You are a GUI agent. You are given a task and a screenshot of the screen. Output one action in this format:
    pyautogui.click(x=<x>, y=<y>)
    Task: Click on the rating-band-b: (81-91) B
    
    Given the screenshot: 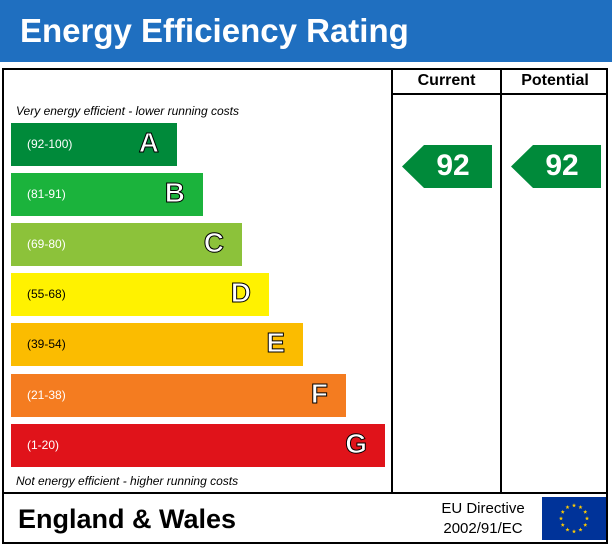 What is the action you would take?
    pyautogui.click(x=107, y=194)
    